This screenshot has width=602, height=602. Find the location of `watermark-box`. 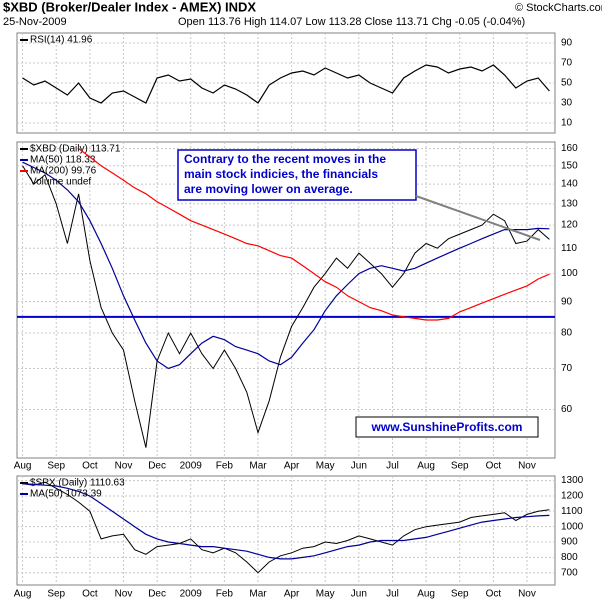

watermark-box is located at coordinates (447, 427).